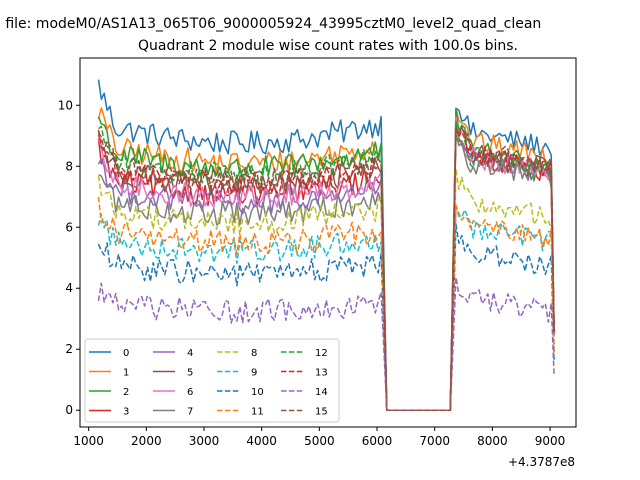 The image size is (640, 480). What do you see at coordinates (541, 462) in the screenshot?
I see `x-offset-label: +4.3787e8` at bounding box center [541, 462].